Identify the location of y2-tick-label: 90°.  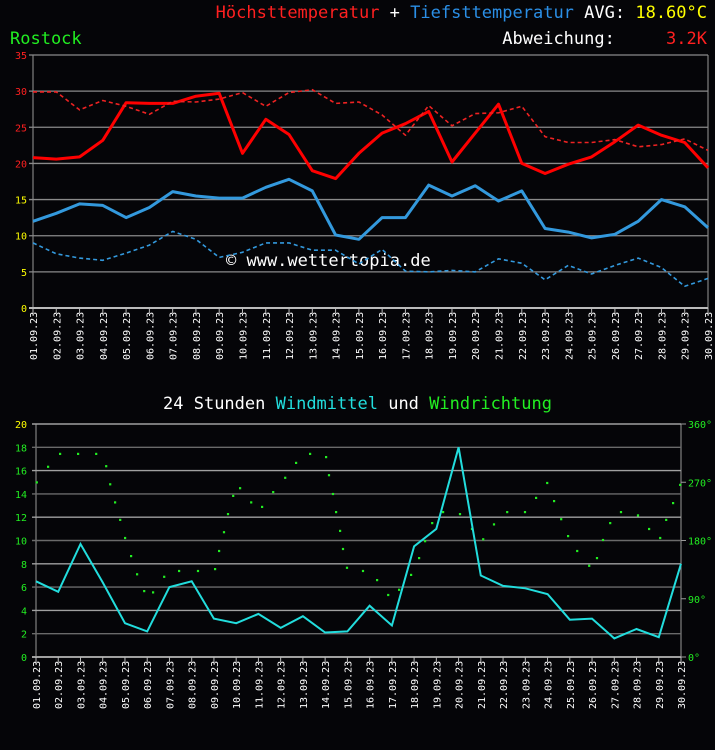
(697, 600).